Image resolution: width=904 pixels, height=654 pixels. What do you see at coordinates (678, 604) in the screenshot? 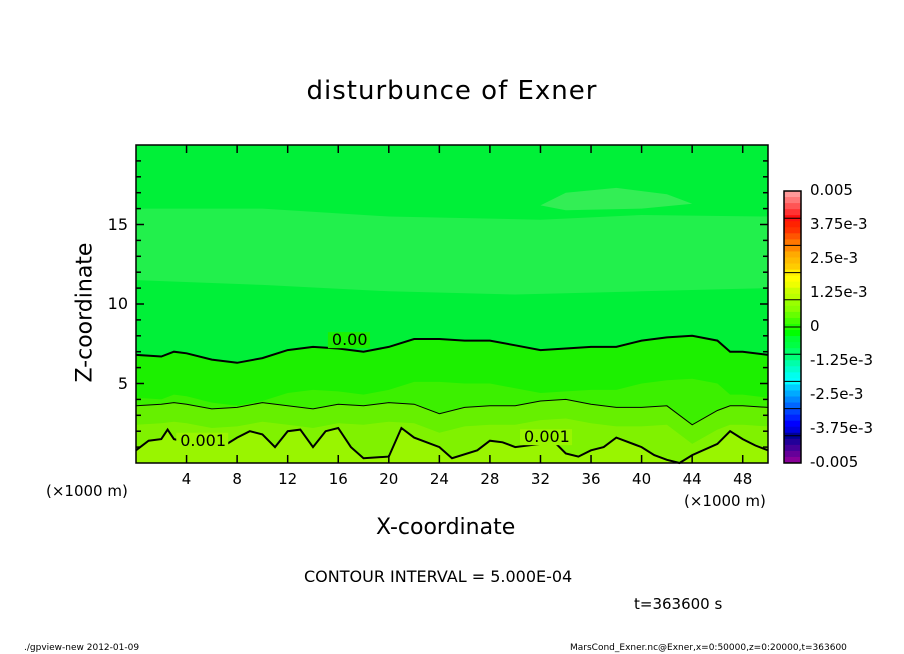
I see `time-label: t=363600 s` at bounding box center [678, 604].